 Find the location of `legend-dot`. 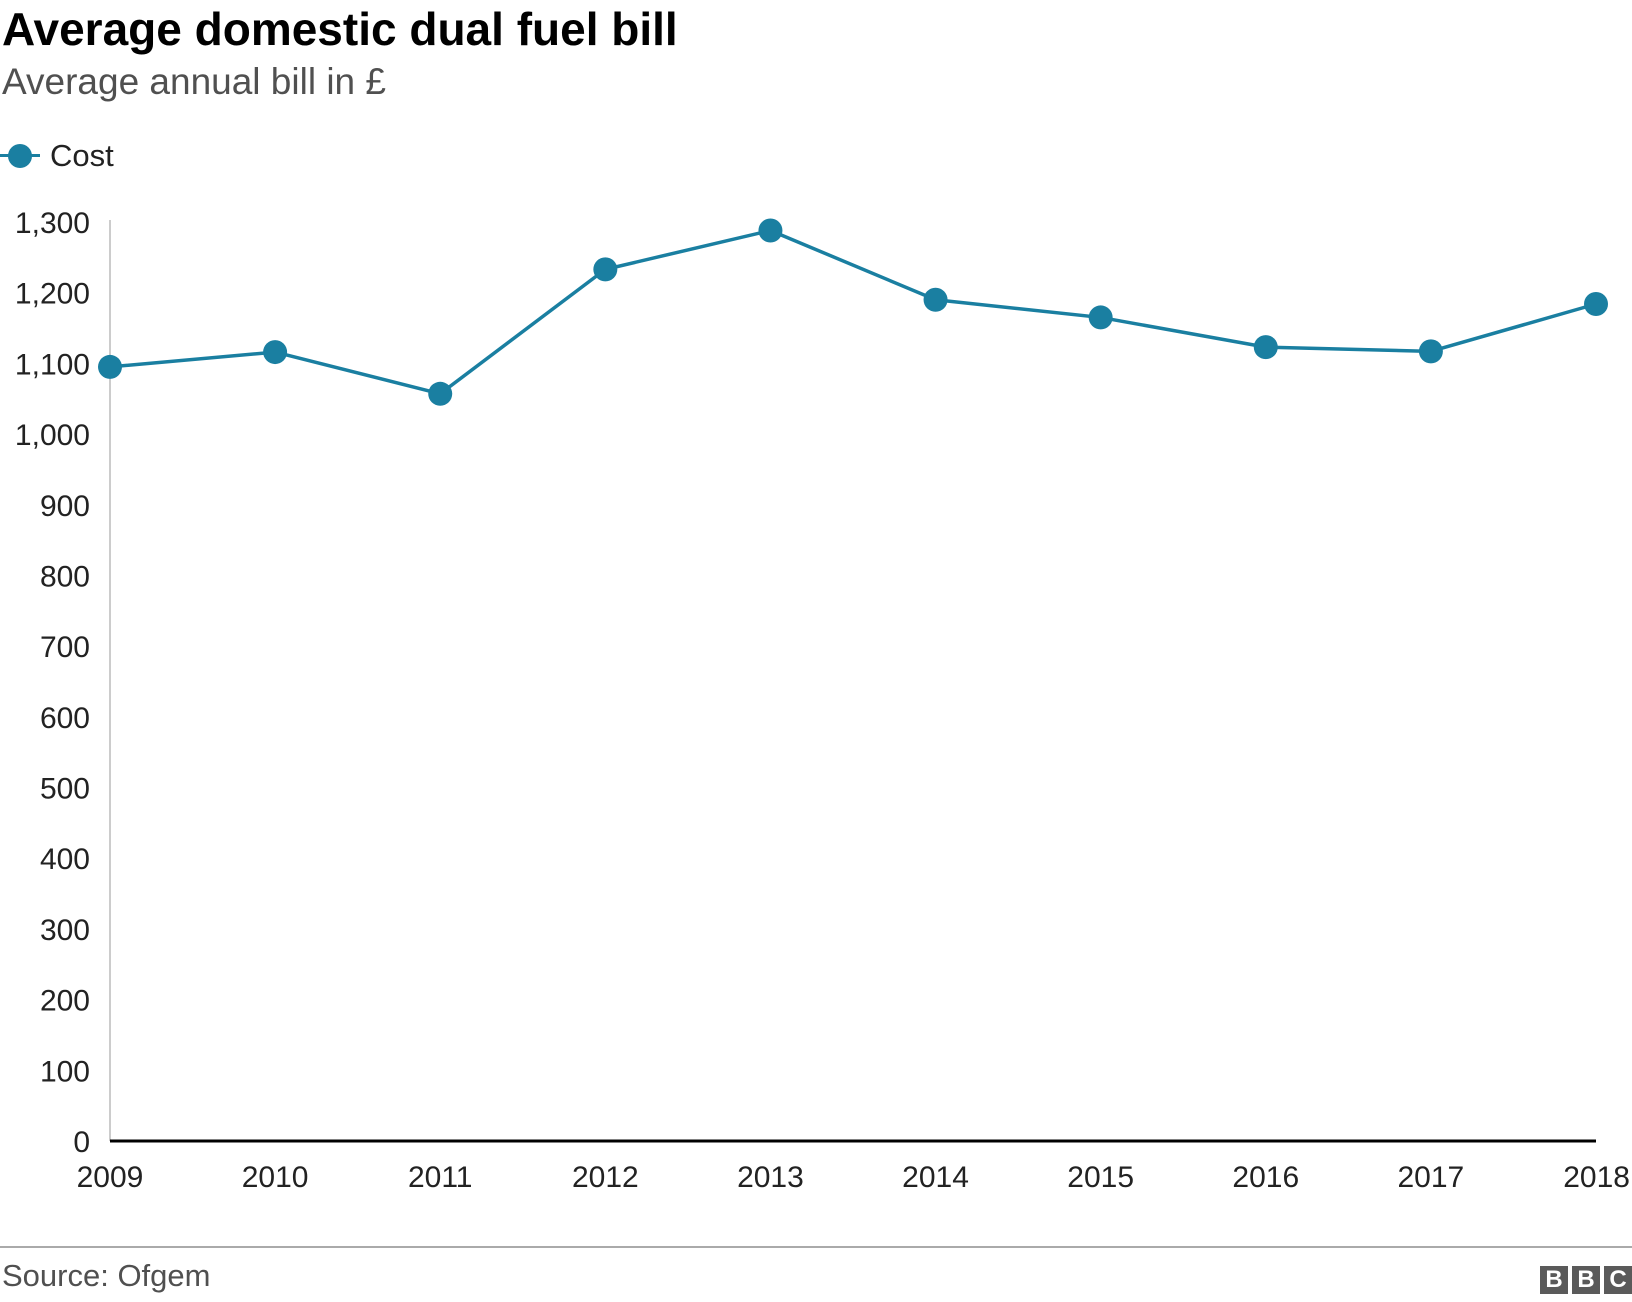

legend-dot is located at coordinates (20, 156).